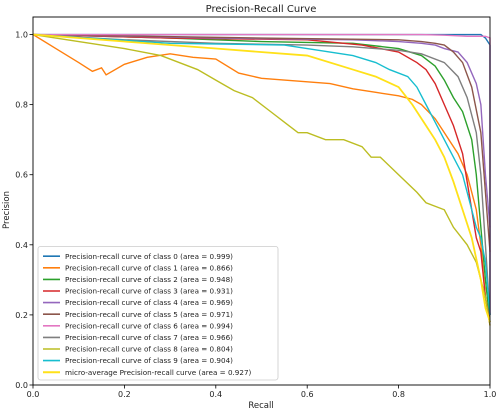 Image resolution: width=504 pixels, height=415 pixels. What do you see at coordinates (21, 315) in the screenshot?
I see `y-tick-label: 0.2` at bounding box center [21, 315].